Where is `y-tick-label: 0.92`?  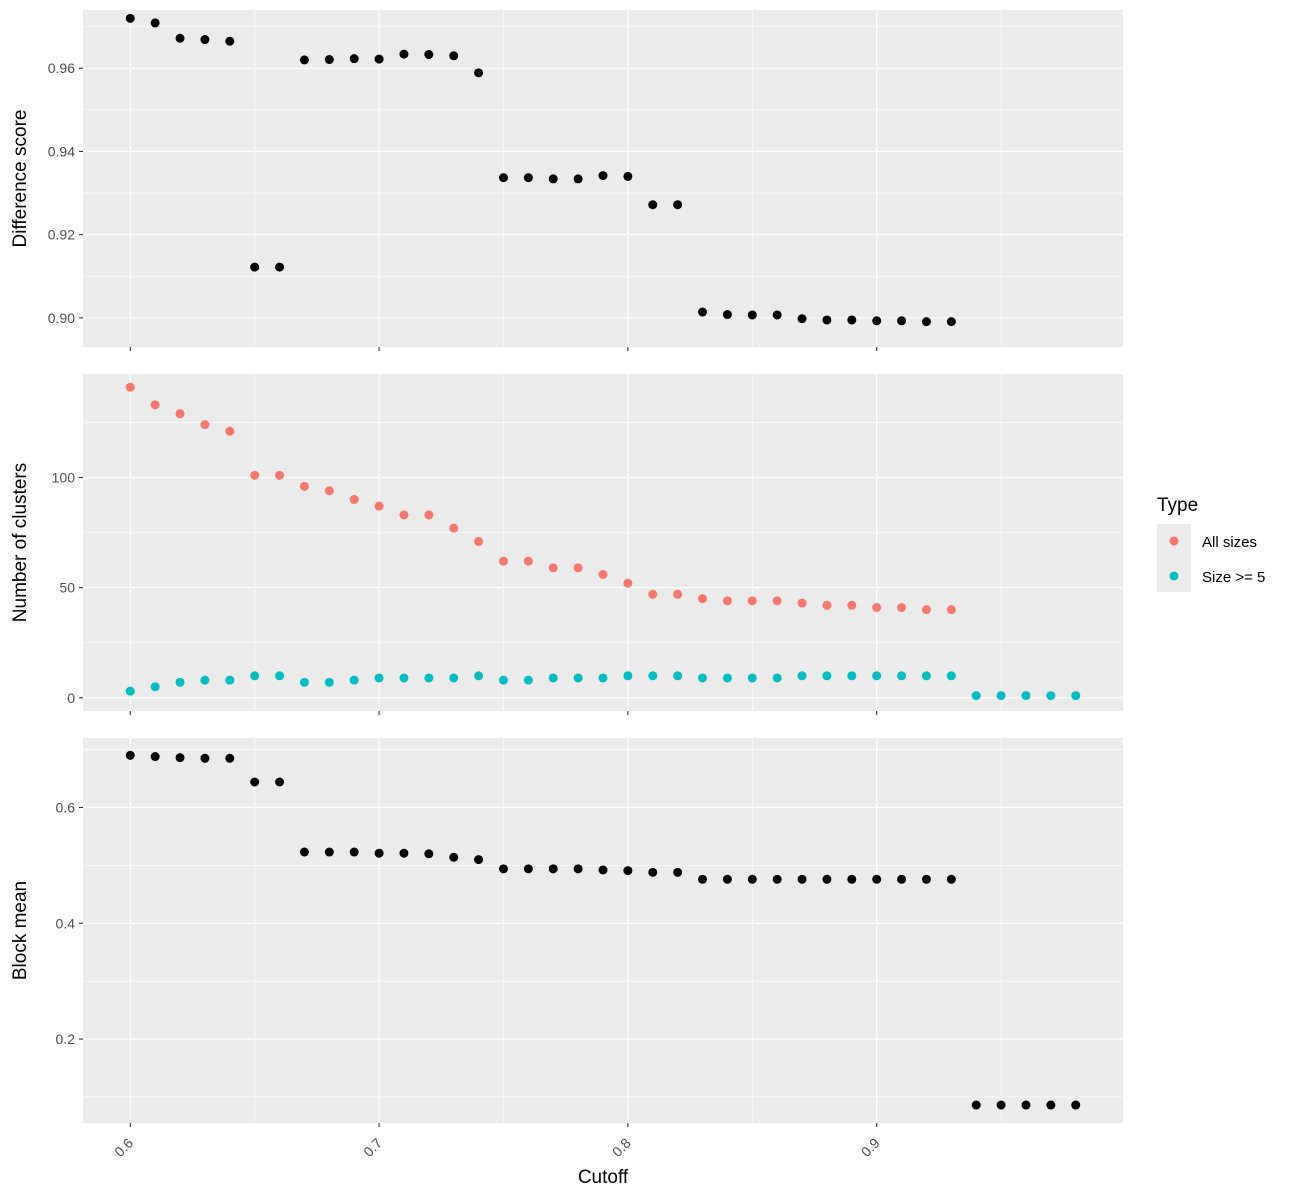
y-tick-label: 0.92 is located at coordinates (61, 235).